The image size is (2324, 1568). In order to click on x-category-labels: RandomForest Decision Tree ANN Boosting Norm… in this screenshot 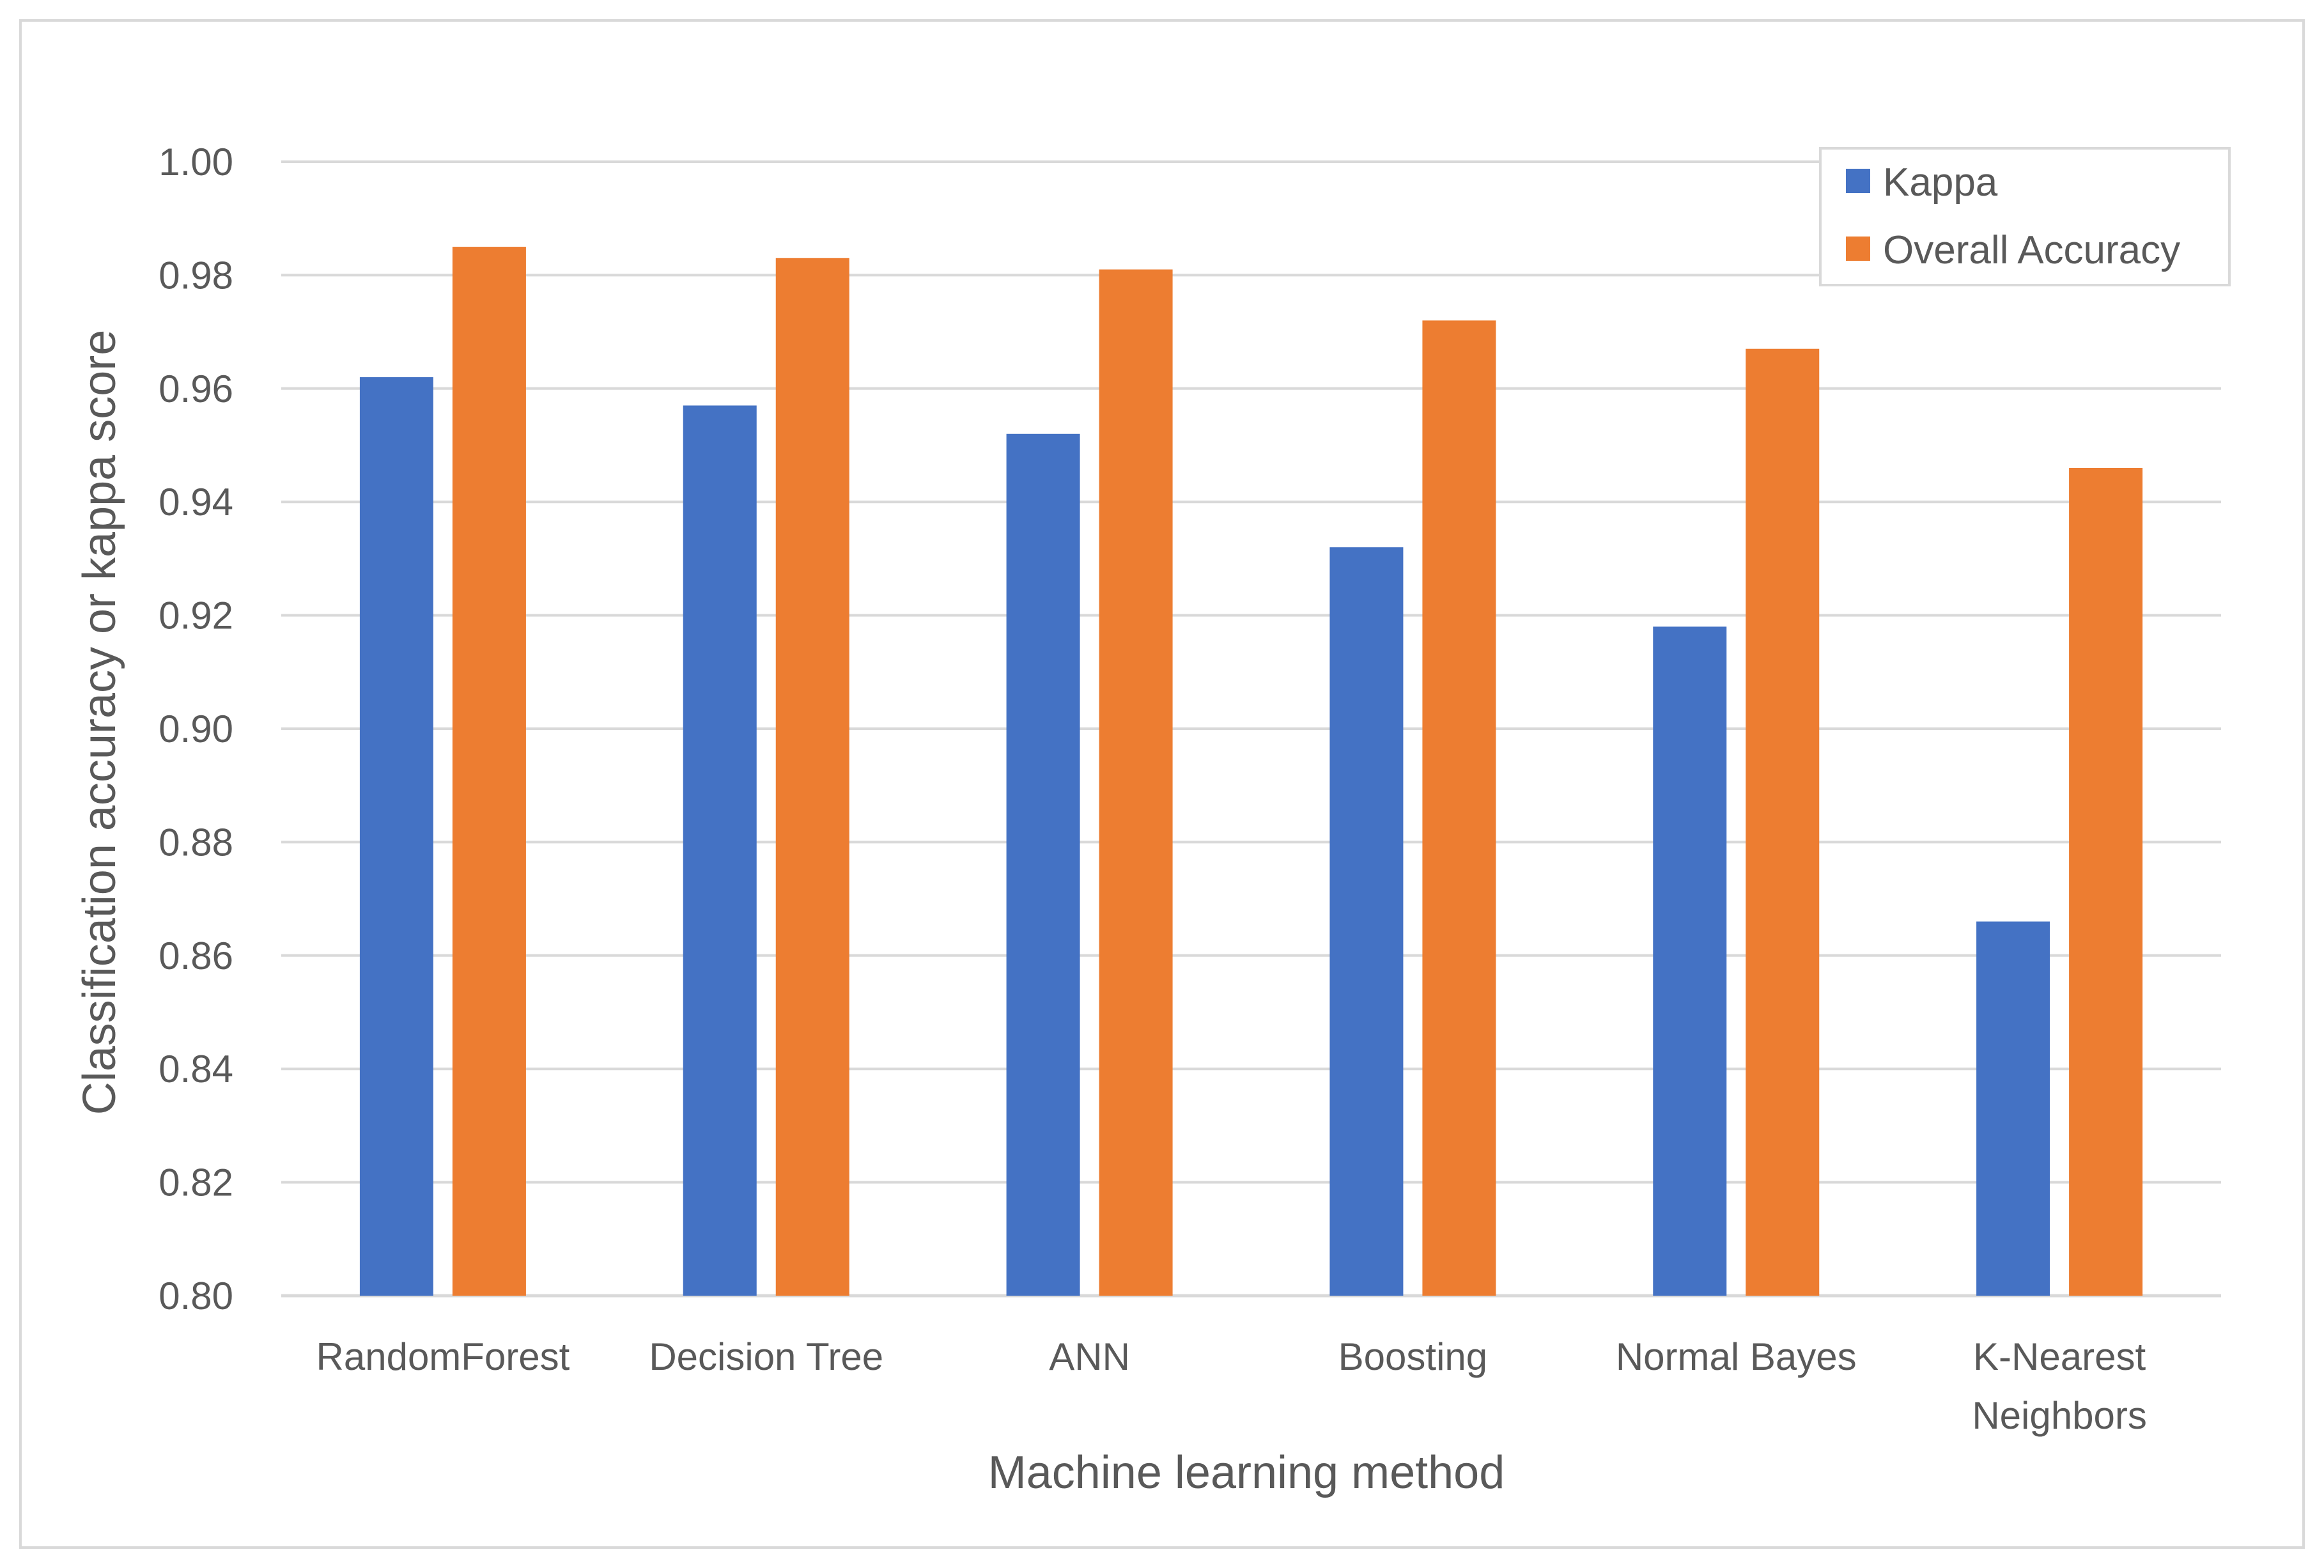, I will do `click(1231, 1386)`.